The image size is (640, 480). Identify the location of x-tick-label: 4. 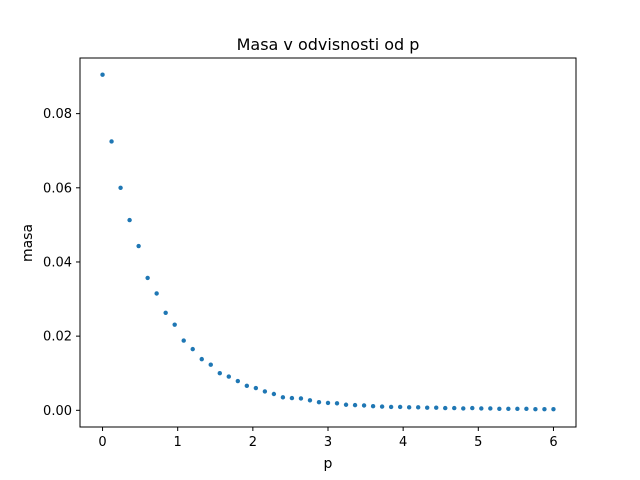
(403, 442).